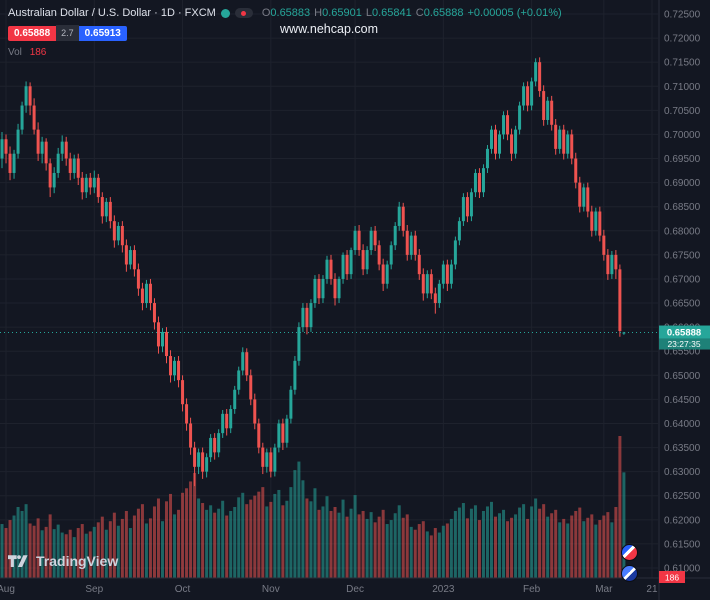 This screenshot has height=600, width=710. I want to click on buy-button: 0.65913, so click(102, 33).